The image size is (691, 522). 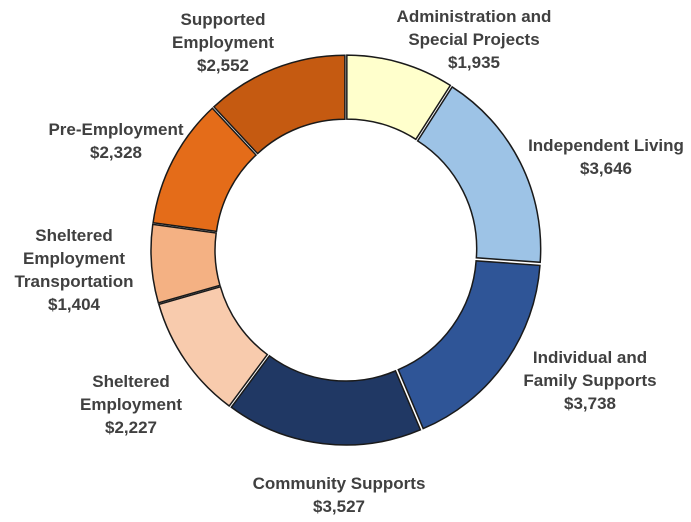 I want to click on slice-label: Pre-Employment $2,328, so click(x=115, y=141).